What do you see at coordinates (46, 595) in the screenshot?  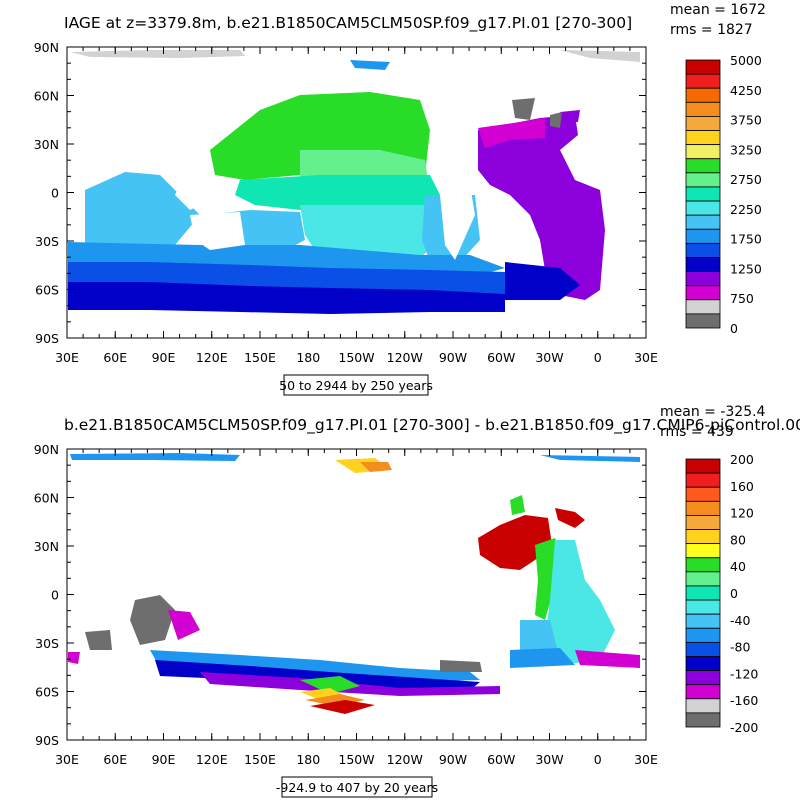 I see `panel-2-lat-labels: 90N 60N 30N 0 30S 60S 90S` at bounding box center [46, 595].